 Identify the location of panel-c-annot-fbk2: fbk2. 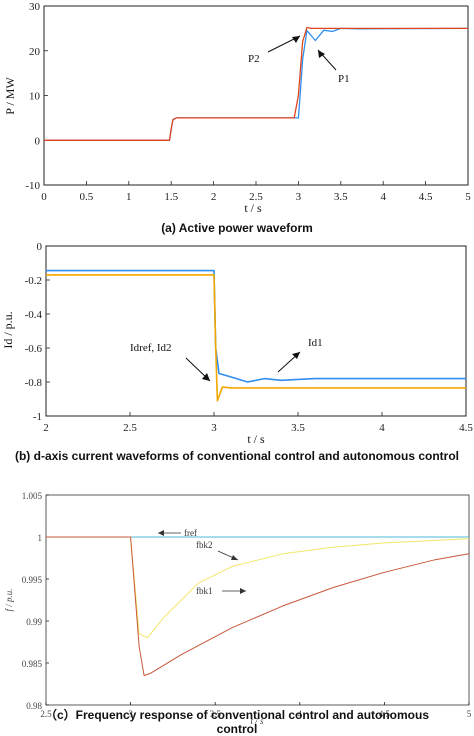
(204, 545).